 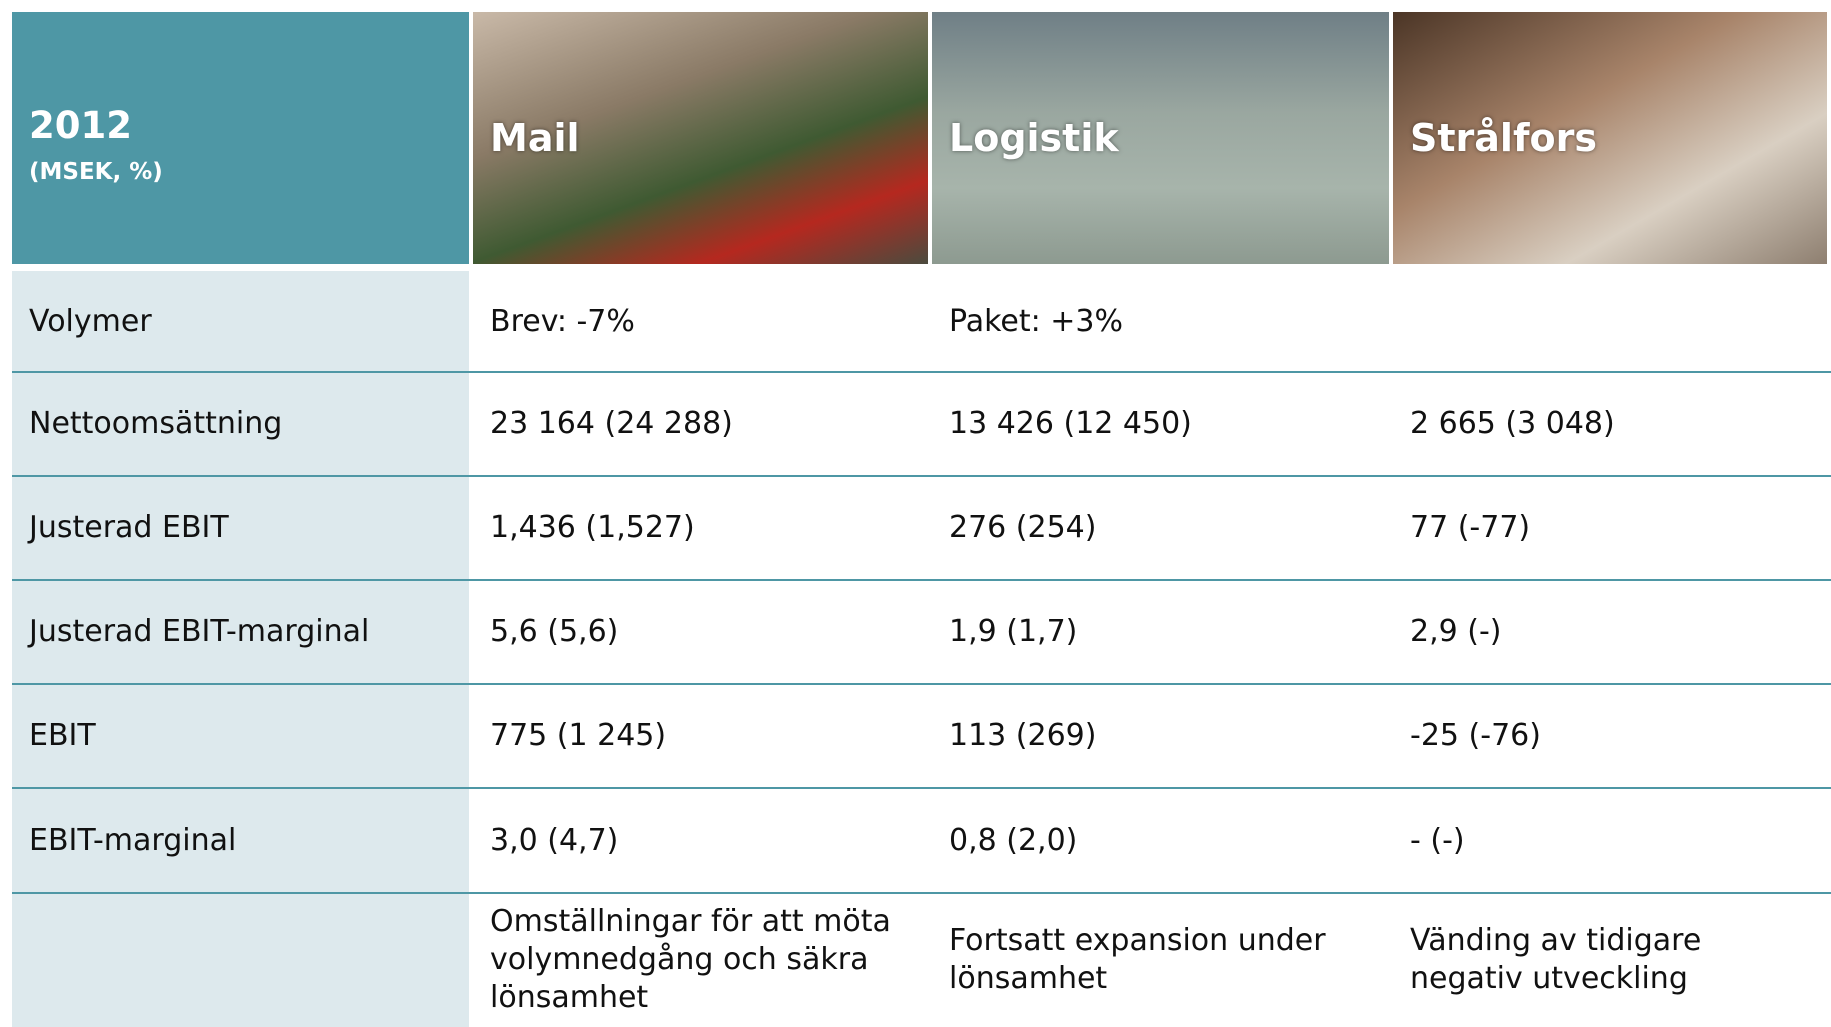 I want to click on cell-value: 2 665 (3 048), so click(x=1512, y=423).